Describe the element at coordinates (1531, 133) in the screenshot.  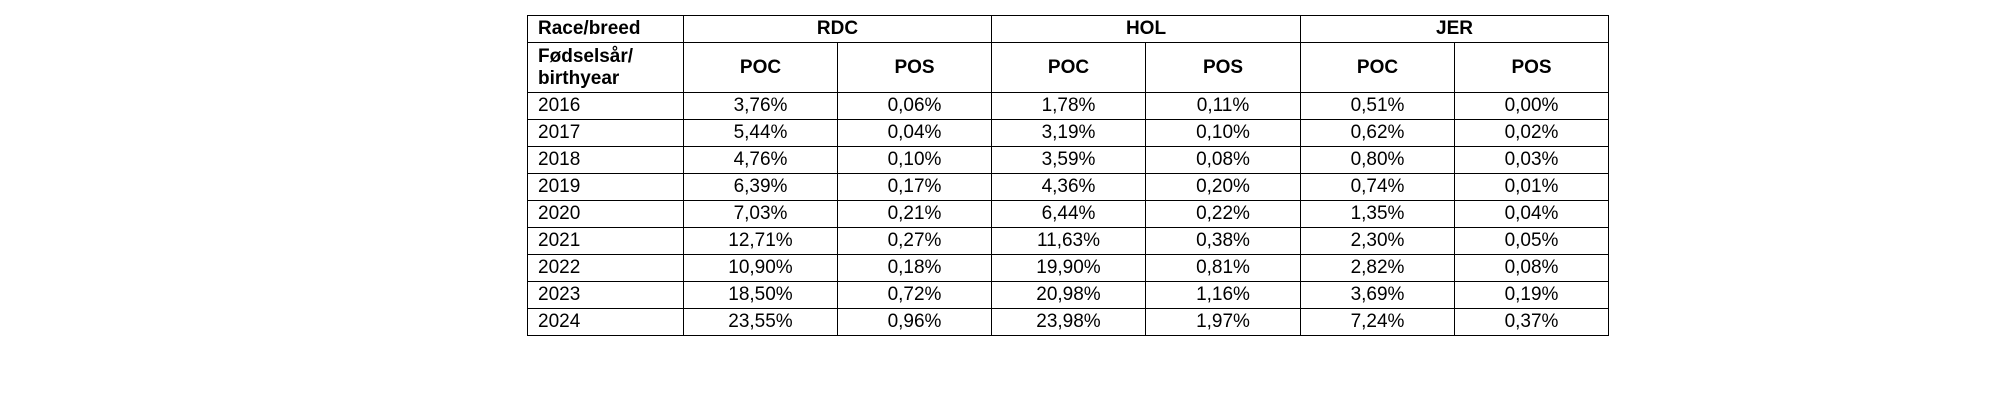
I see `value-cell: 0,02%` at that location.